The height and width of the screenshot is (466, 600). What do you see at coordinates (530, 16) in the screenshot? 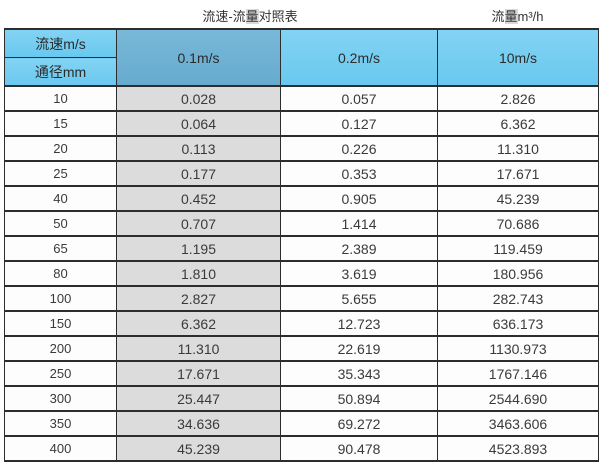
I see `flow-unit-suffix: m³/h` at bounding box center [530, 16].